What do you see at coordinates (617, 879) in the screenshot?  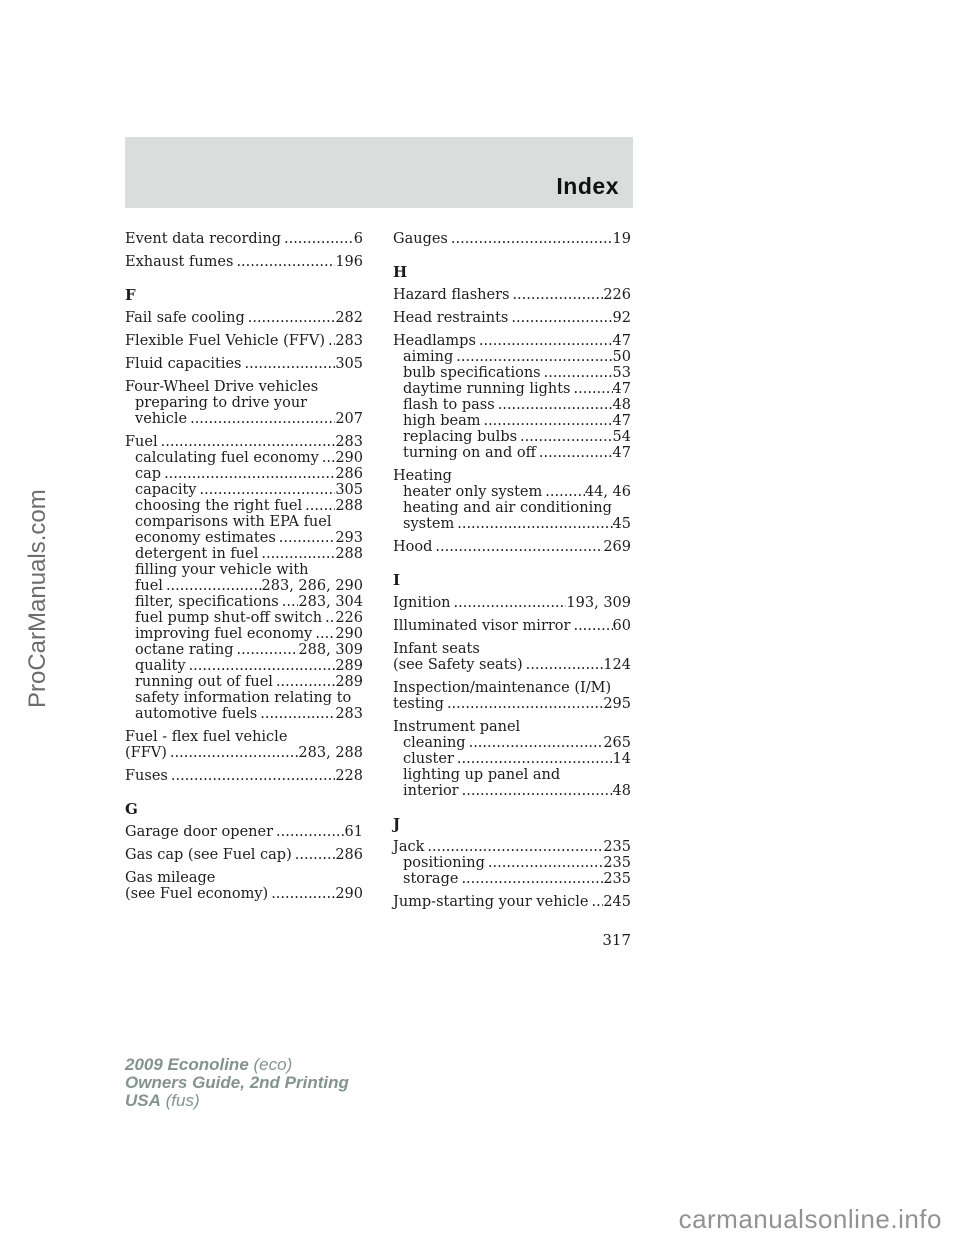 I see `index-entry-page: 235` at bounding box center [617, 879].